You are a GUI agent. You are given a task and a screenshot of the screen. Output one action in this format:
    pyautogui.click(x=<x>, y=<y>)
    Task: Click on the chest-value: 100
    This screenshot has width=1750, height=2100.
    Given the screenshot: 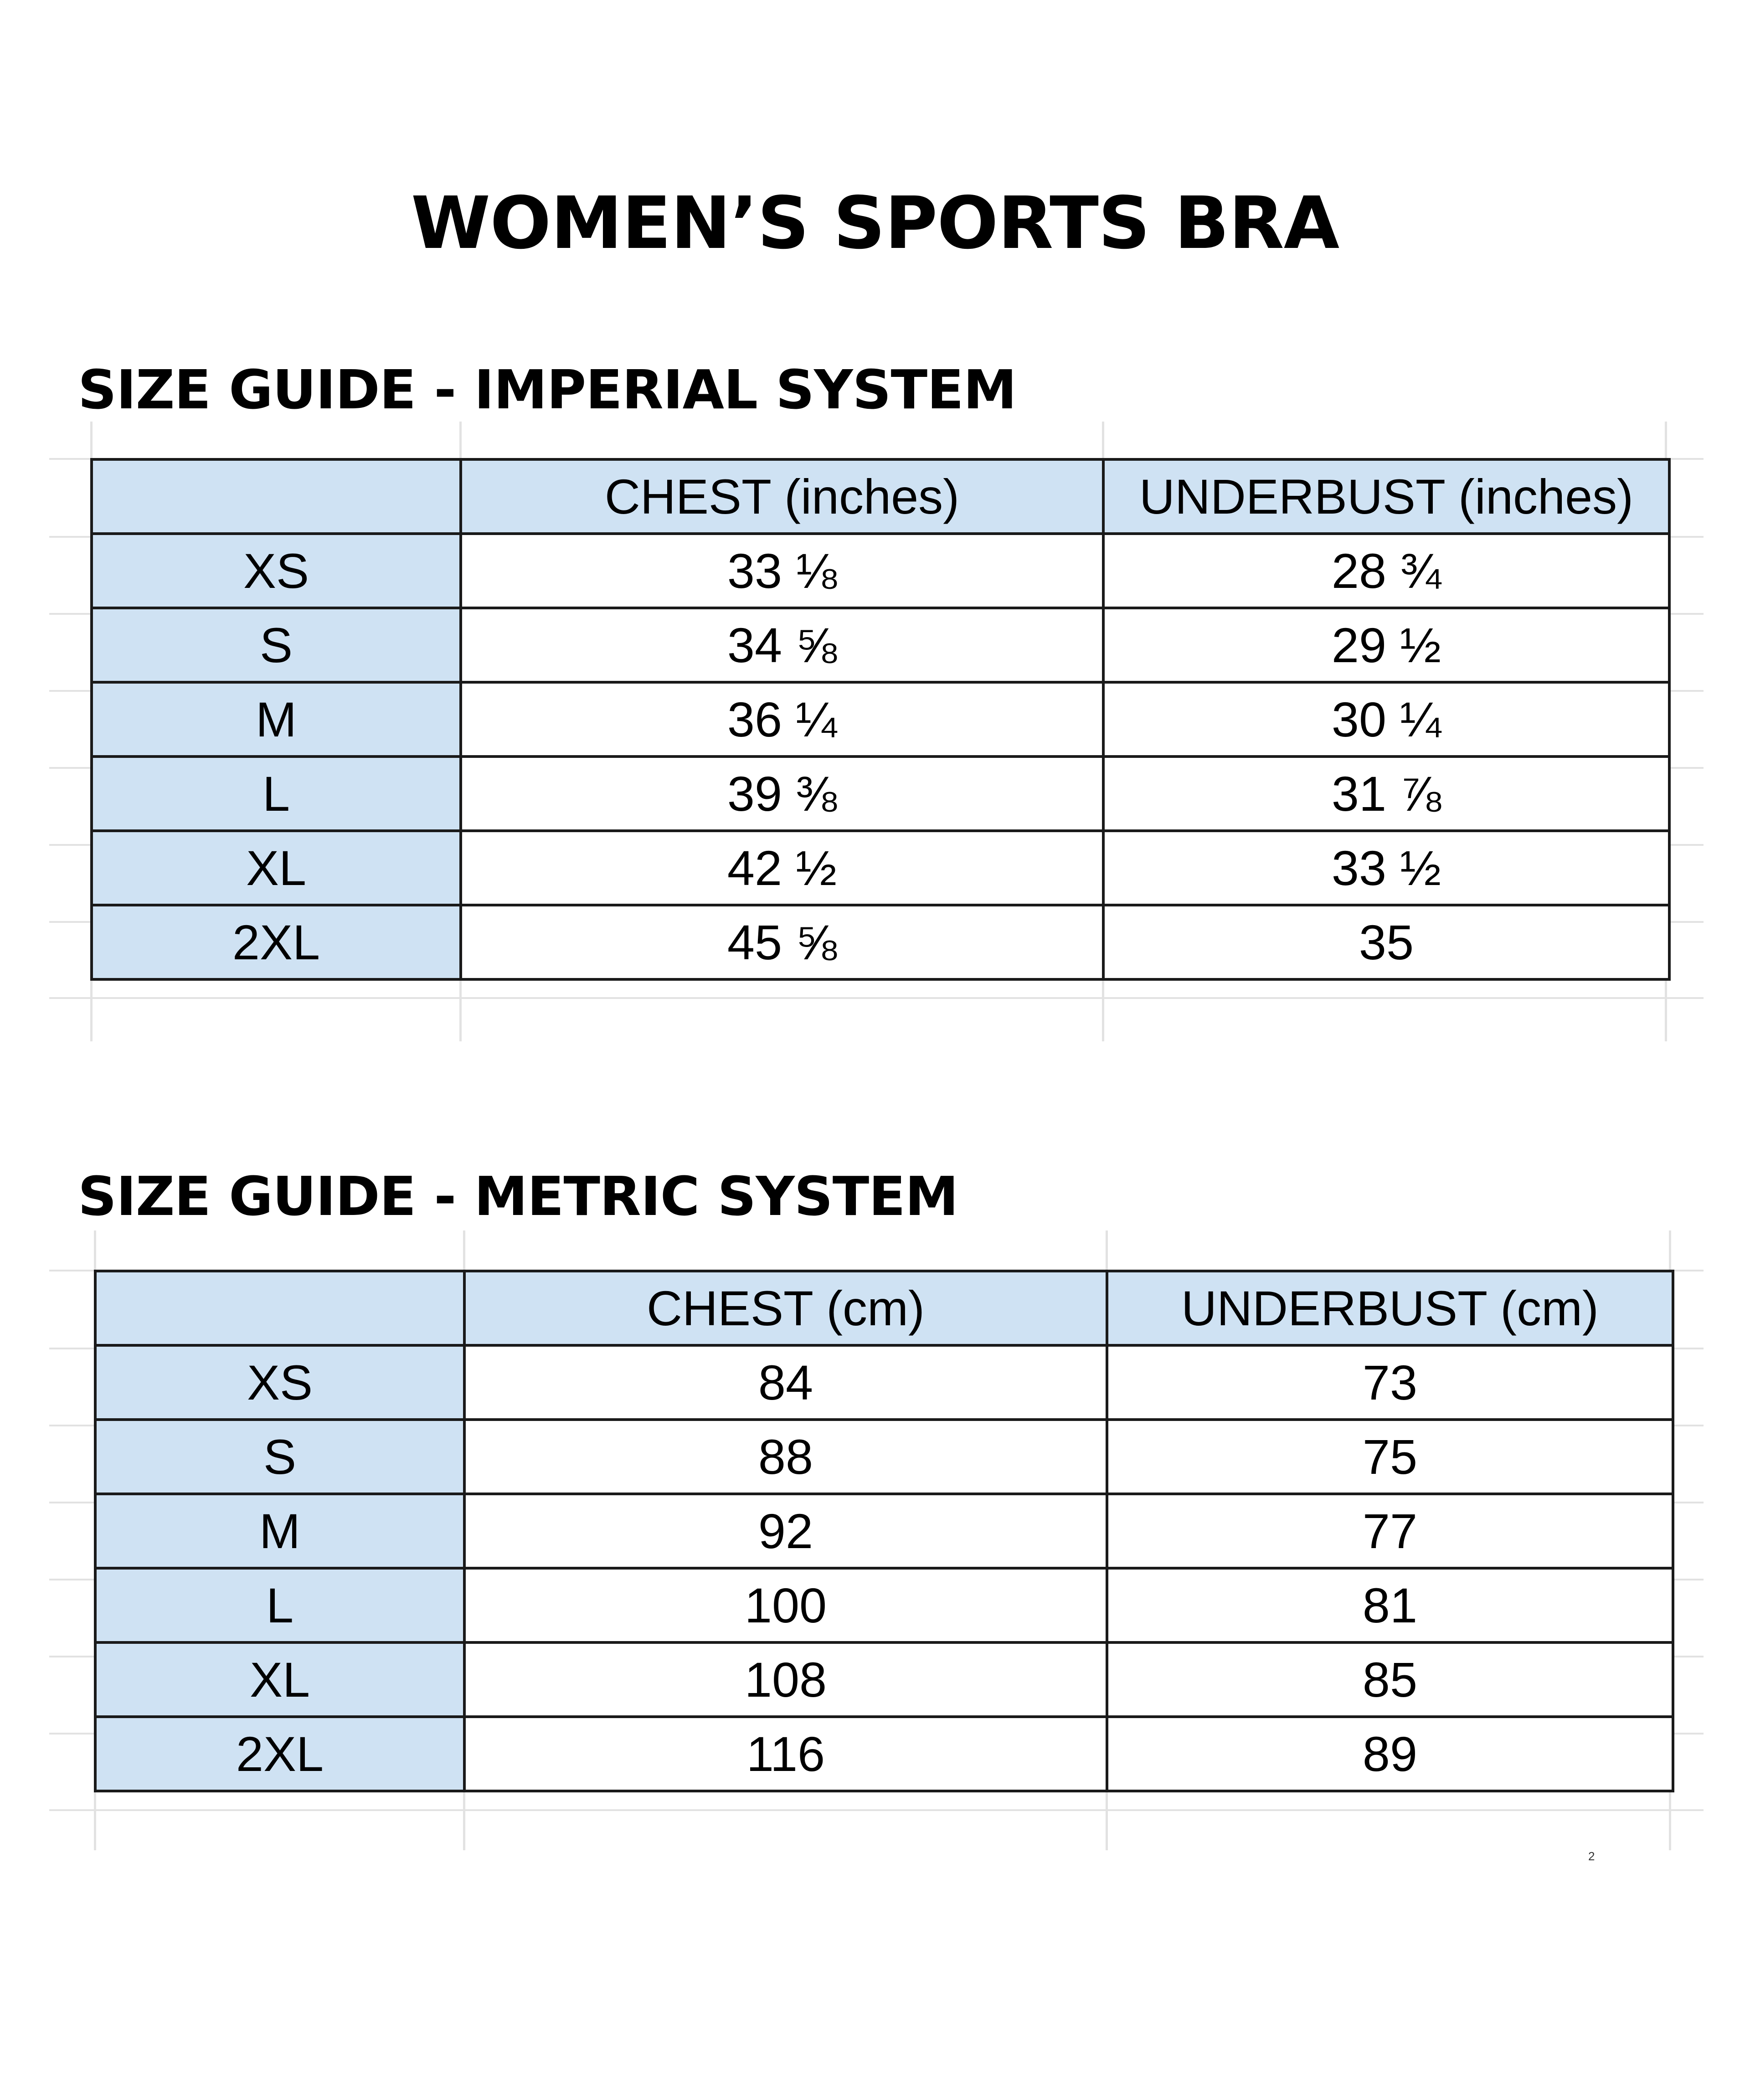 What is the action you would take?
    pyautogui.click(x=786, y=1606)
    